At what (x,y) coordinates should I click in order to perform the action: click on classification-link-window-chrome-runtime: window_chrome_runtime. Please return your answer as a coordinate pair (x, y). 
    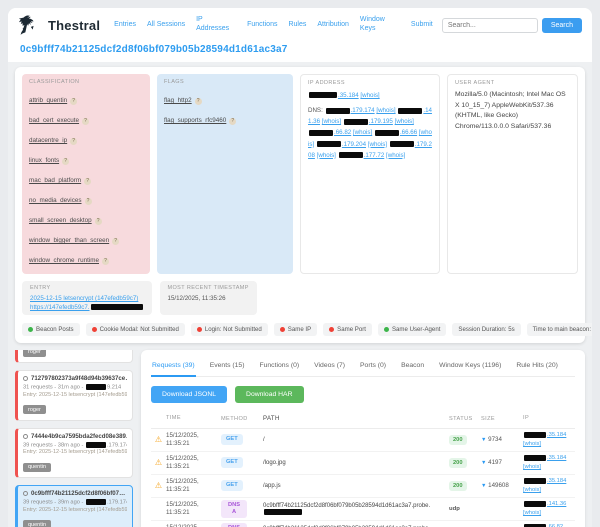
    Looking at the image, I should click on (64, 260).